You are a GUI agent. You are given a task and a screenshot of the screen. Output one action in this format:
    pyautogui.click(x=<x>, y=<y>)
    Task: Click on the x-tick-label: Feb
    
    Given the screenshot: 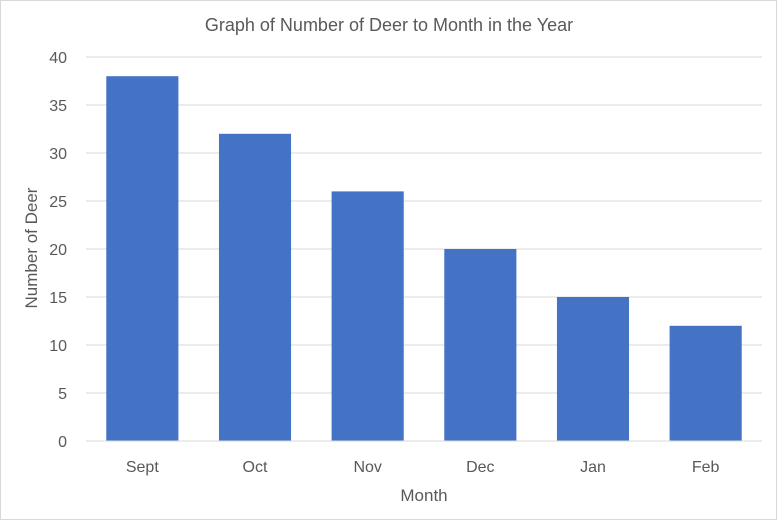 What is the action you would take?
    pyautogui.click(x=706, y=467)
    